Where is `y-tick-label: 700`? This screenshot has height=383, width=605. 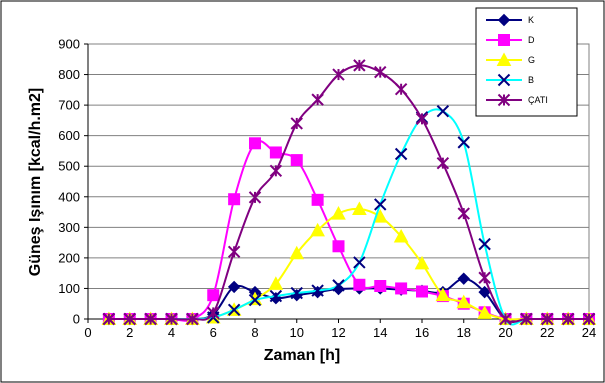
y-tick-label: 700 is located at coordinates (69, 105).